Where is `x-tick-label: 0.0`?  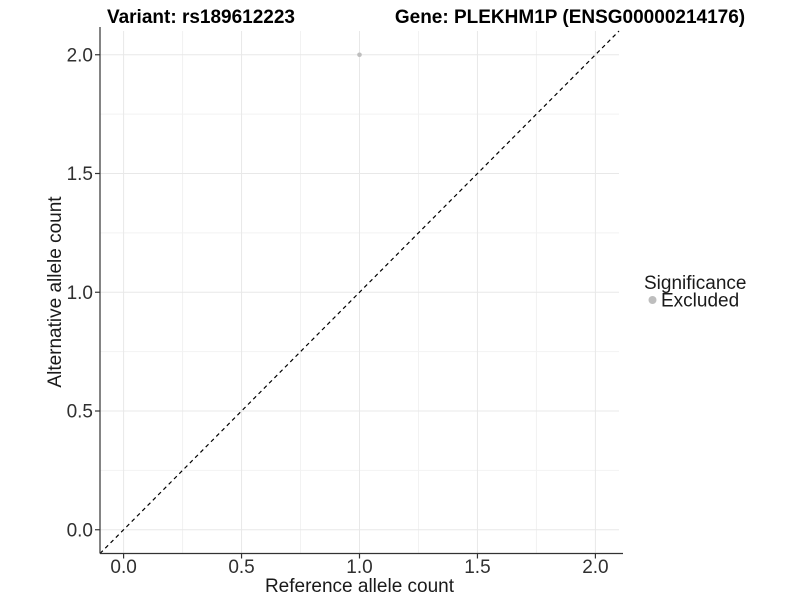
x-tick-label: 0.0 is located at coordinates (123, 567).